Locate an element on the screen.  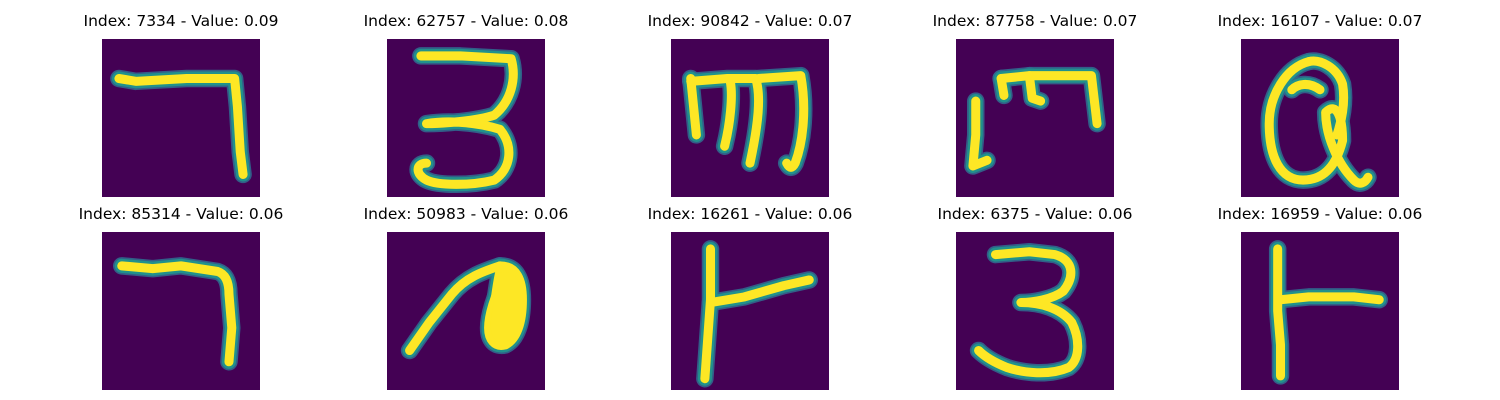
panel-title: Index: 16261 - Value: 0.06 is located at coordinates (750, 214).